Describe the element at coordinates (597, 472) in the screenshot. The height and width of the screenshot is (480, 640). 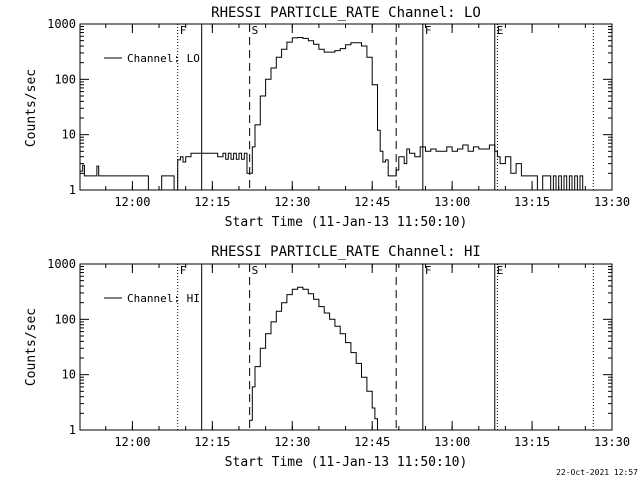
I see `generation-timestamp: 22-Oct-2021 12:57` at that location.